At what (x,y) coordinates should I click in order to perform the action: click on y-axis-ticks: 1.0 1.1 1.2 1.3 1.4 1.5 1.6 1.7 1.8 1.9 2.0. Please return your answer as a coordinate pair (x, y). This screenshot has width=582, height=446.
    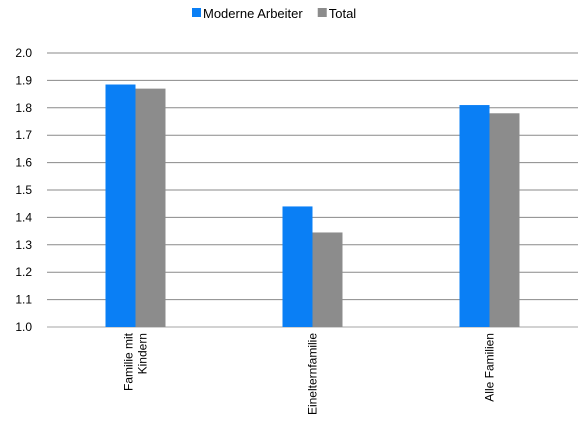
    Looking at the image, I should click on (23, 190).